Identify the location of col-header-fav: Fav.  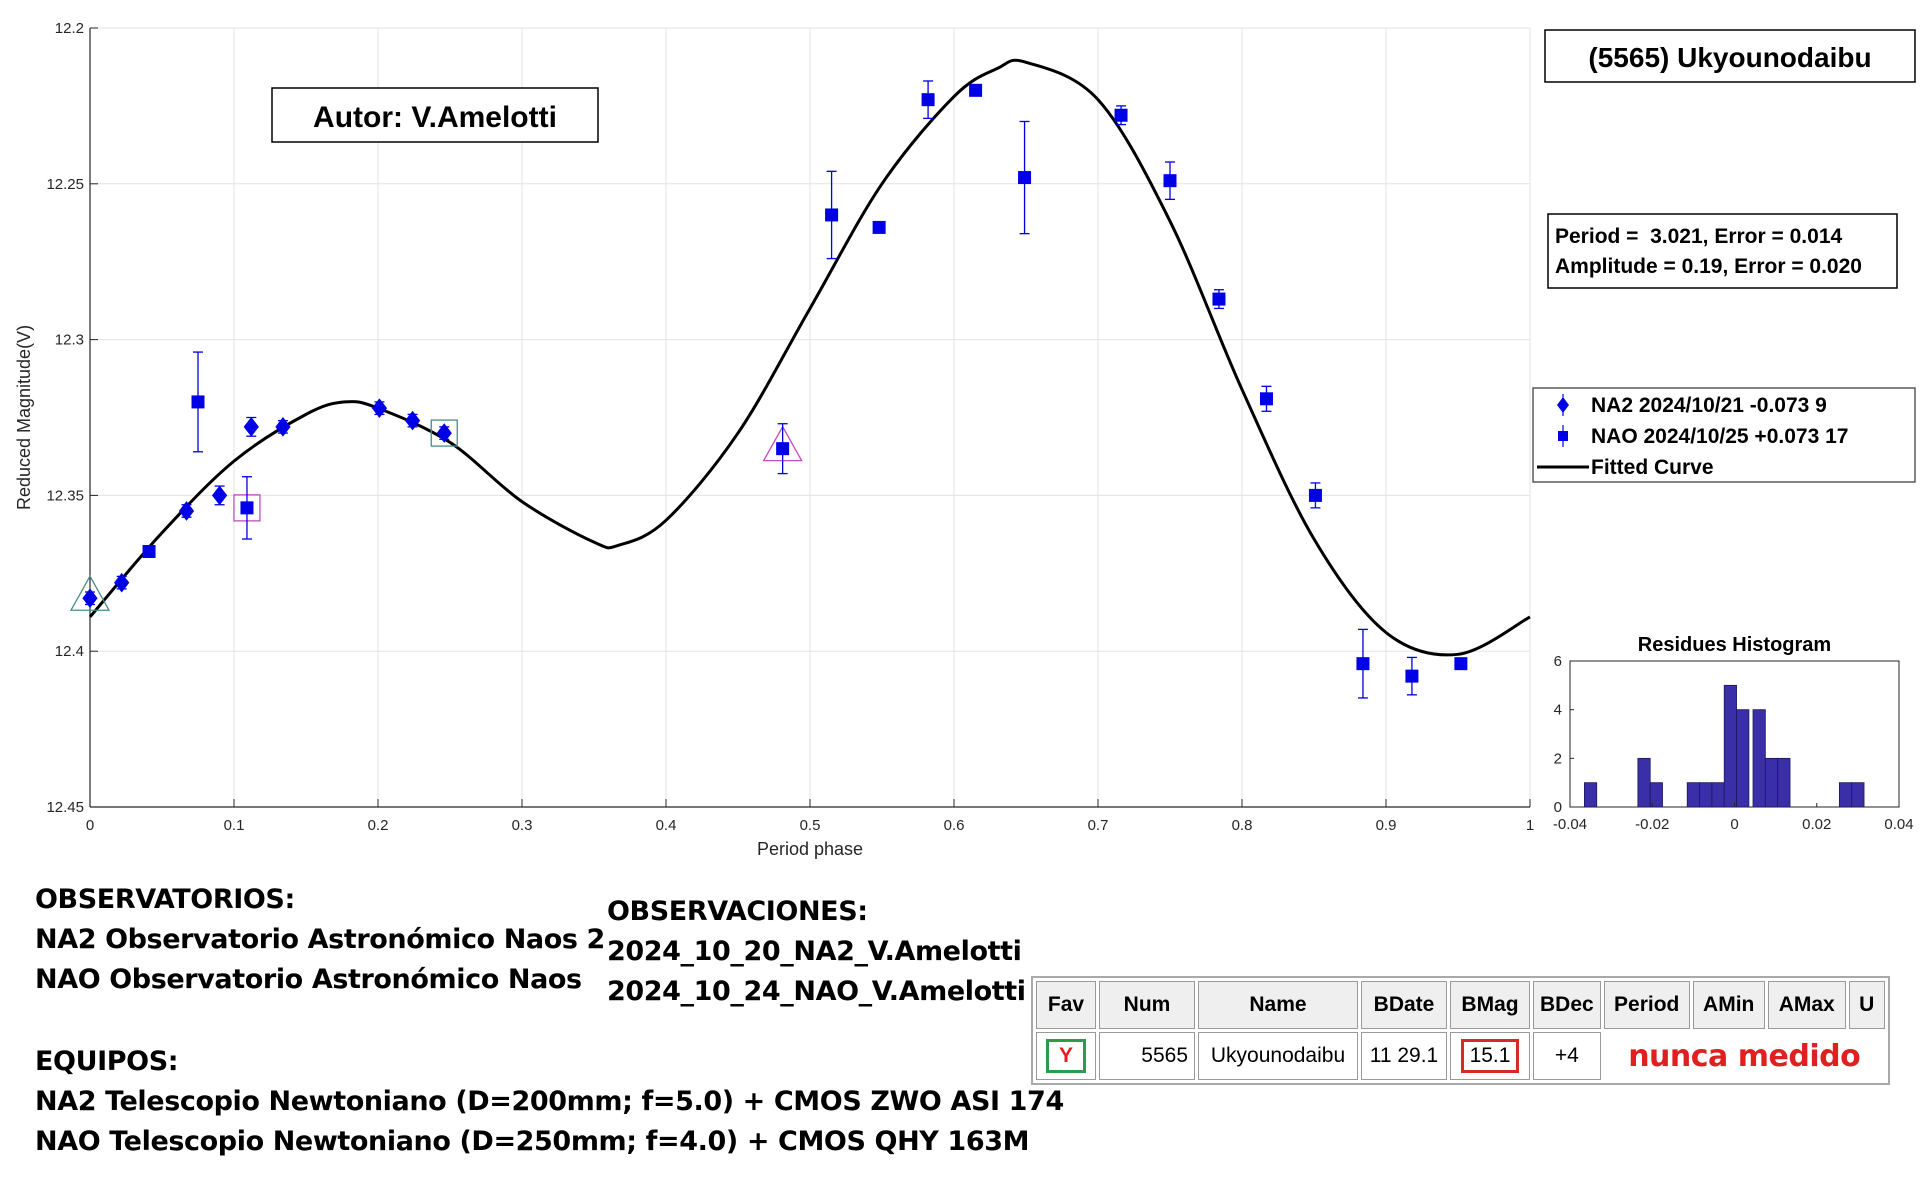
(1066, 1005).